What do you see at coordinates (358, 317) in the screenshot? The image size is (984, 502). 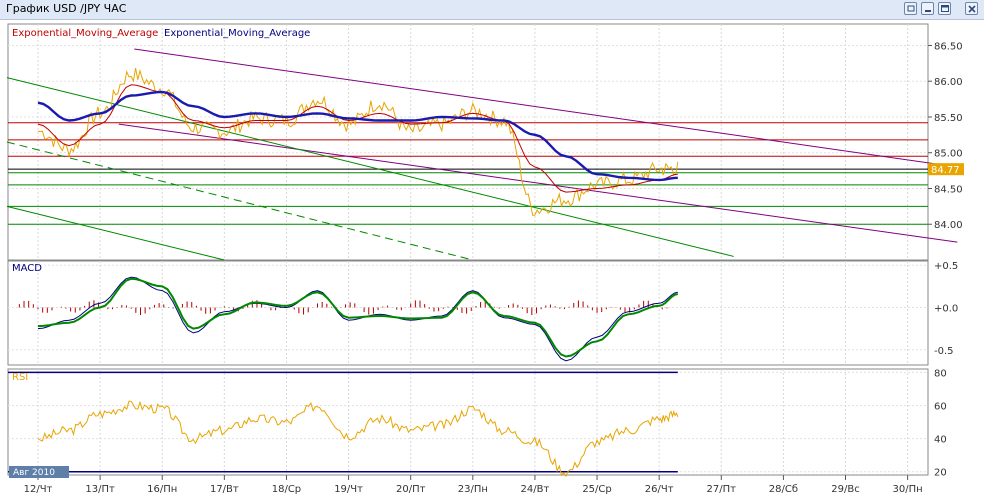 I see `macd-signal-line` at bounding box center [358, 317].